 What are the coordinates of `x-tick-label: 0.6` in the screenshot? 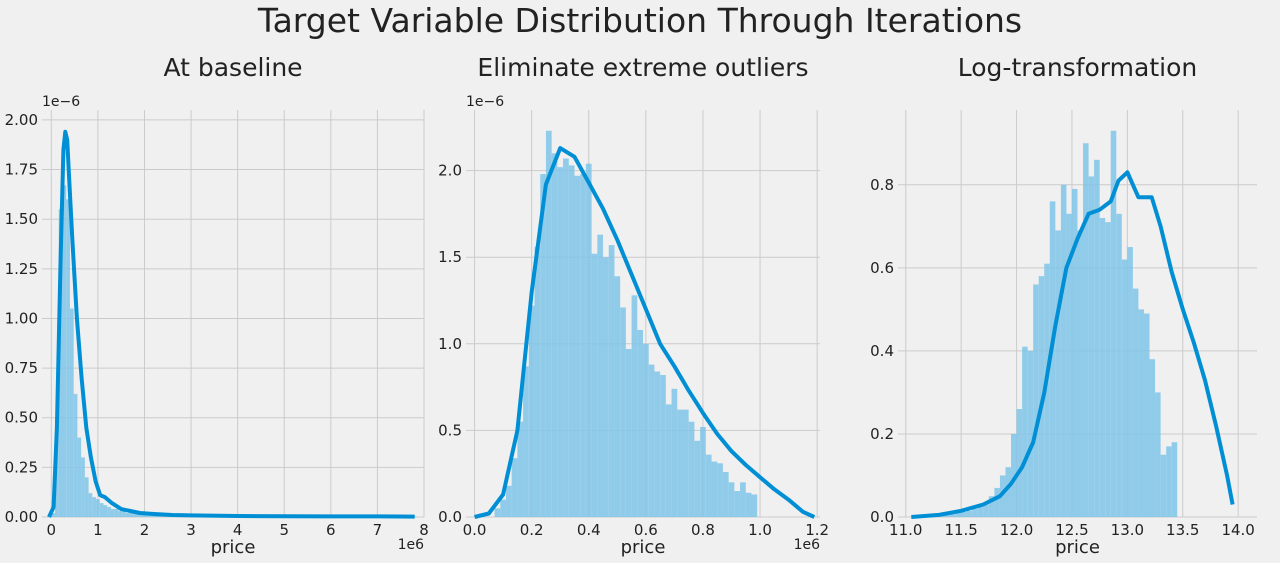 It's located at (646, 530).